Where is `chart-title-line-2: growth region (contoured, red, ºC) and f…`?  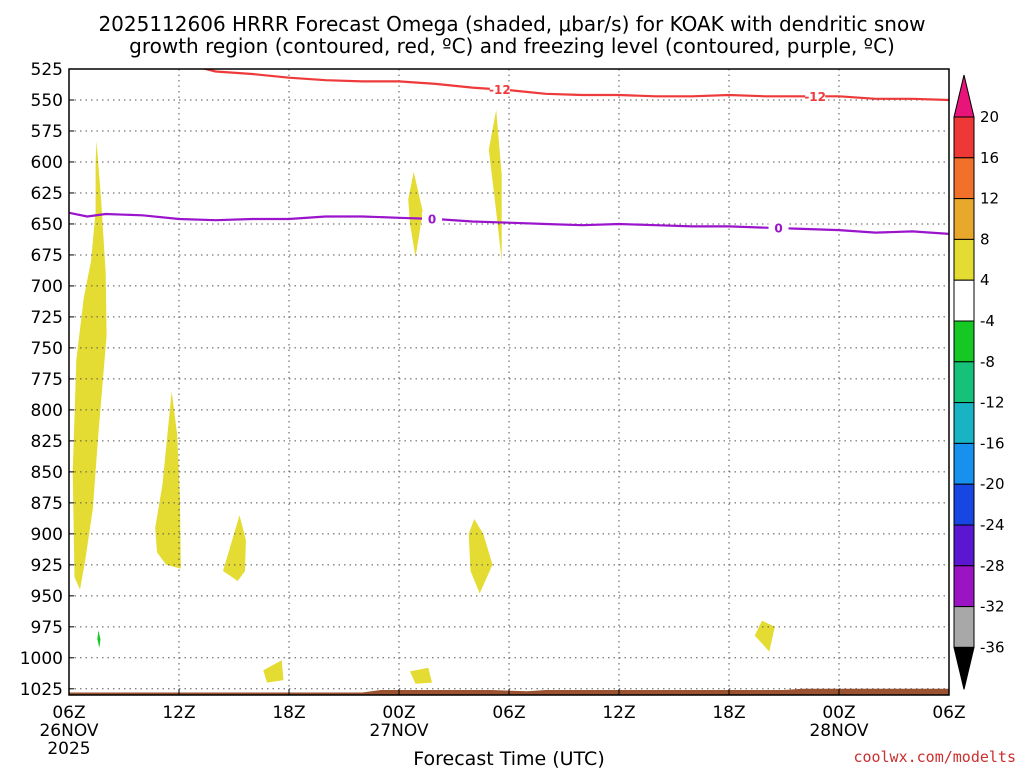
chart-title-line-2: growth region (contoured, red, ºC) and f… is located at coordinates (512, 46).